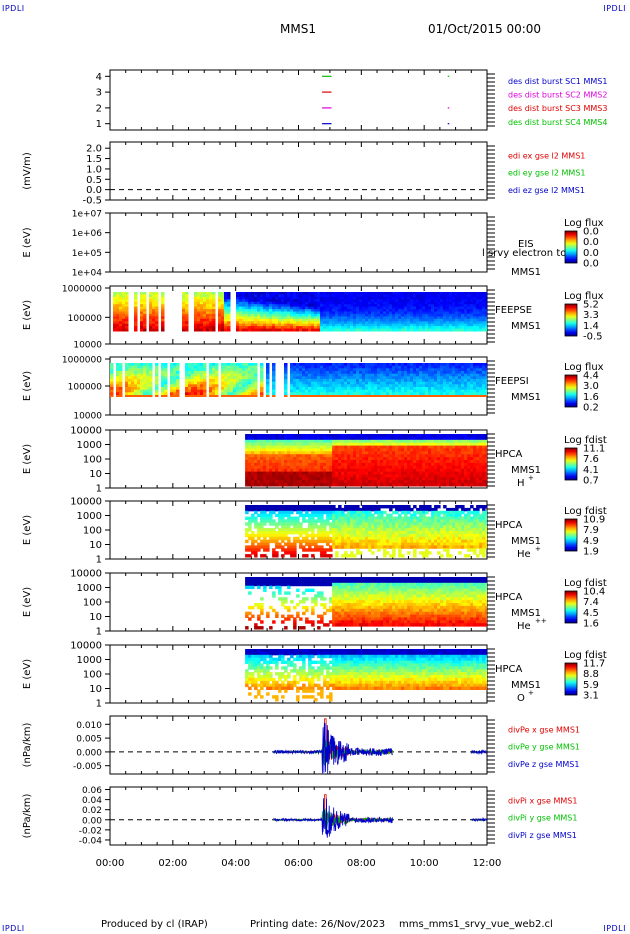 The image size is (630, 934). What do you see at coordinates (584, 367) in the screenshot?
I see `feepsi-panel-colorbar-title: Log flux` at bounding box center [584, 367].